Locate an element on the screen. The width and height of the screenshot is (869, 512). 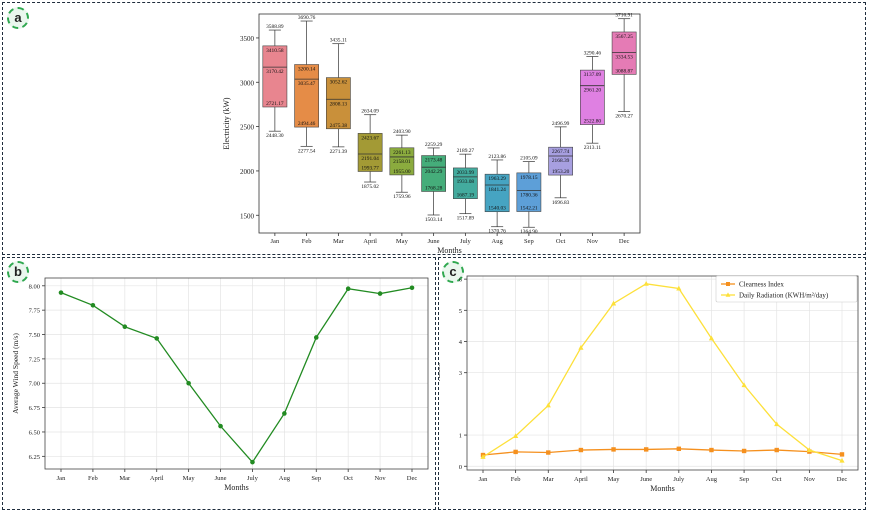
q3-label: 1963.29 is located at coordinates (497, 179).